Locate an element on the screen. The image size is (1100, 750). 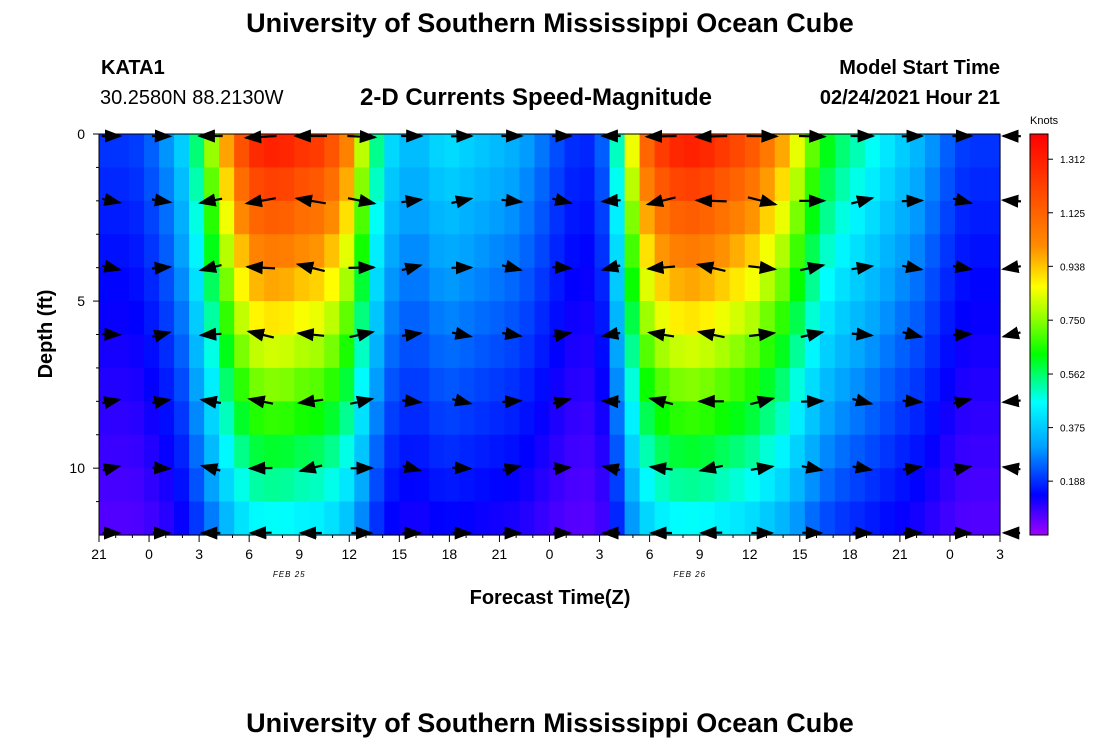
x-tick-label: 21 is located at coordinates (99, 554).